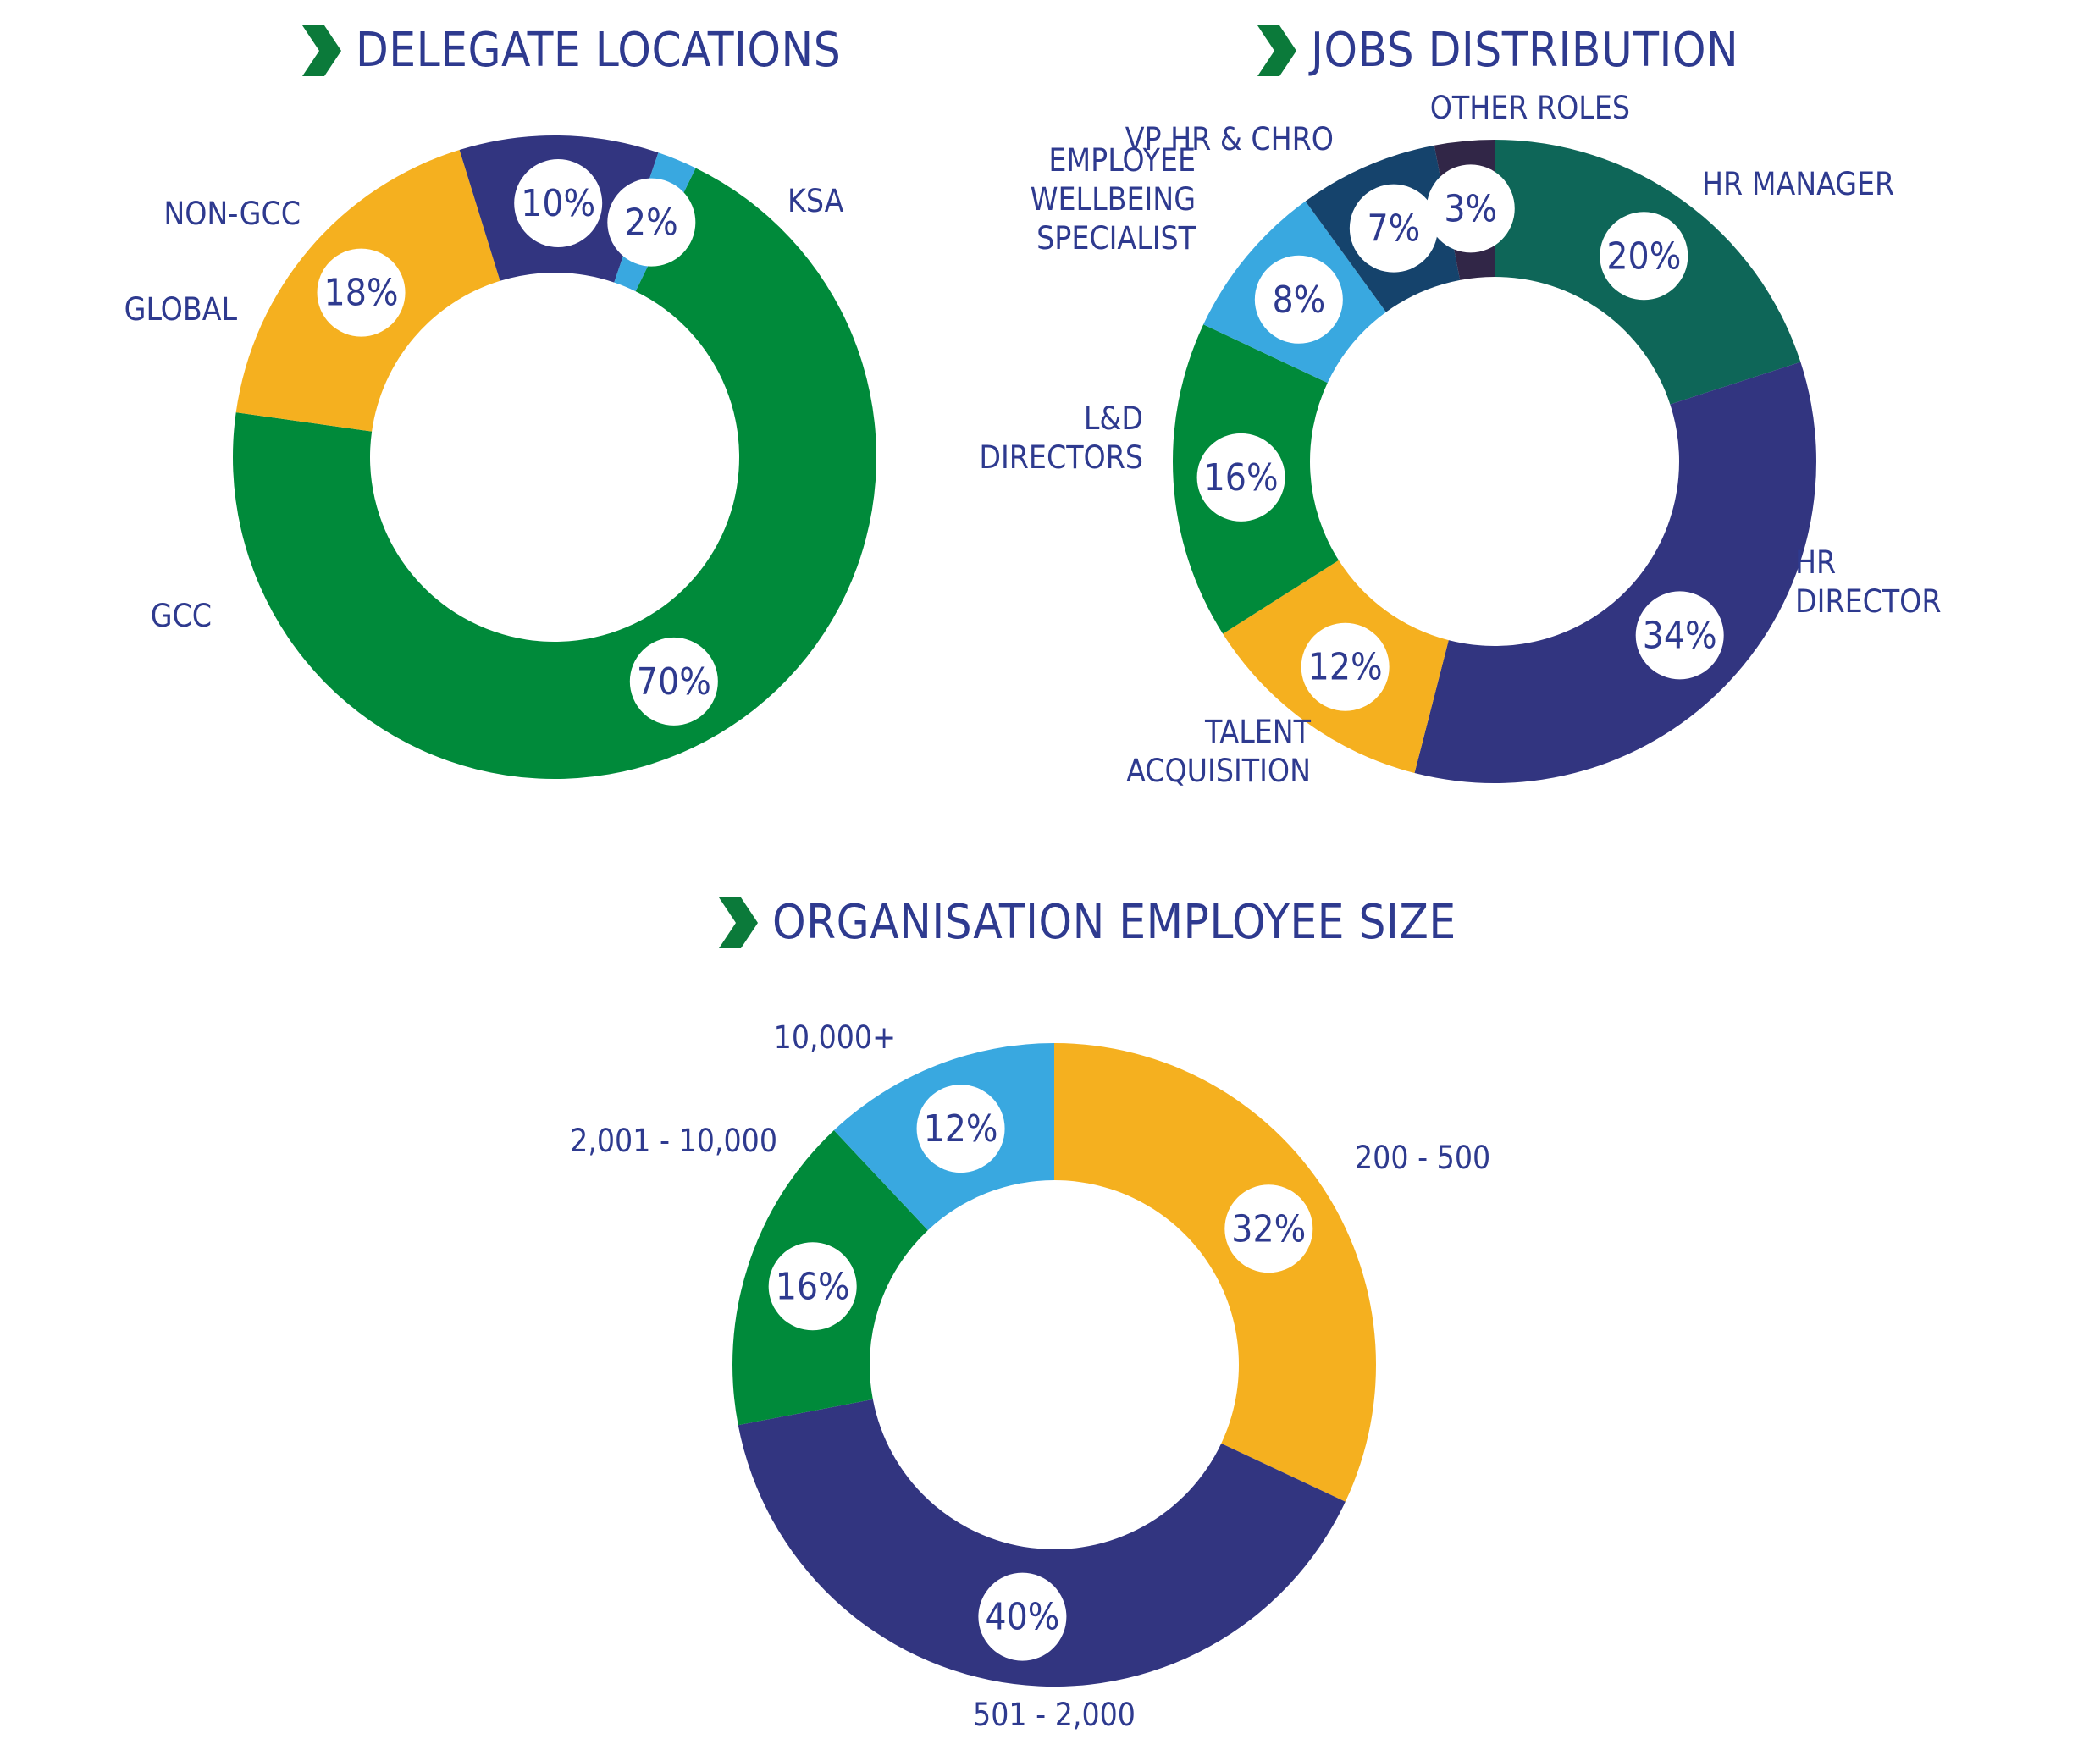 The width and height of the screenshot is (2100, 1739). Describe the element at coordinates (1530, 108) in the screenshot. I see `slice-label-other-roles: OTHER ROLES` at that location.